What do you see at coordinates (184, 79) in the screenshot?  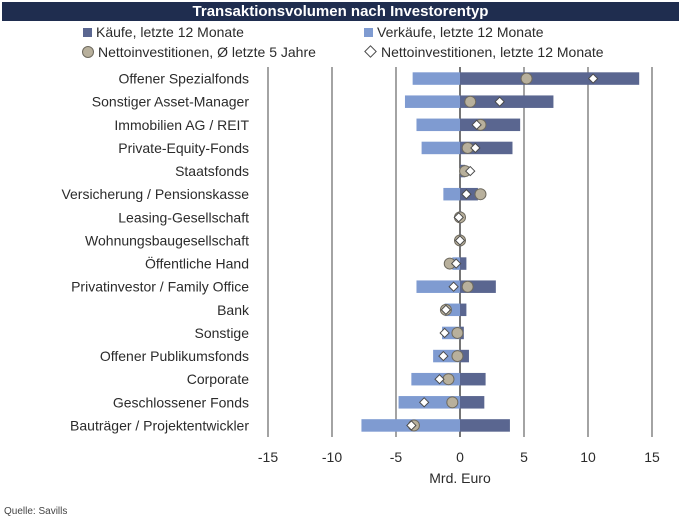 I see `category-label-0: Offener Spezialfonds` at bounding box center [184, 79].